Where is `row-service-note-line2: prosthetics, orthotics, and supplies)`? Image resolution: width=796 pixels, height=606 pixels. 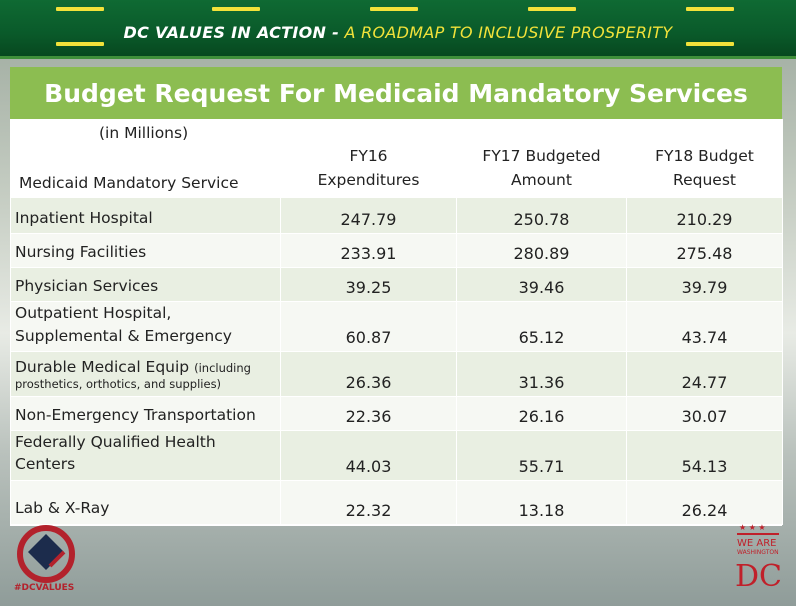
row-service-note-line2: prosthetics, orthotics, and supplies) is located at coordinates (118, 384).